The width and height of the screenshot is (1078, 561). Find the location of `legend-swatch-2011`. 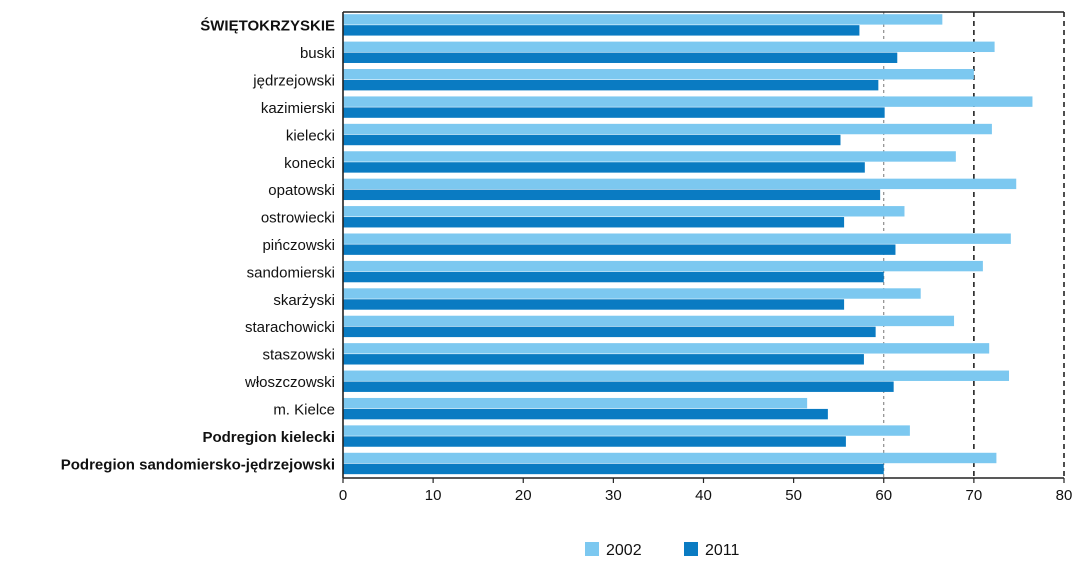

legend-swatch-2011 is located at coordinates (691, 549).